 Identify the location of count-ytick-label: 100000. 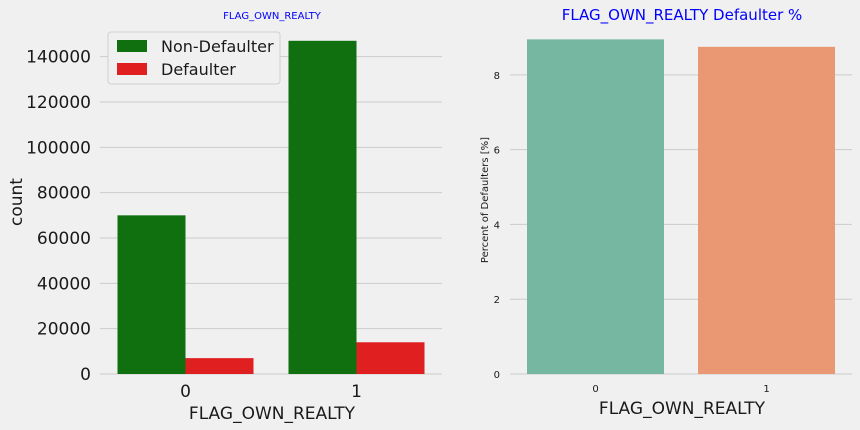
(58, 148).